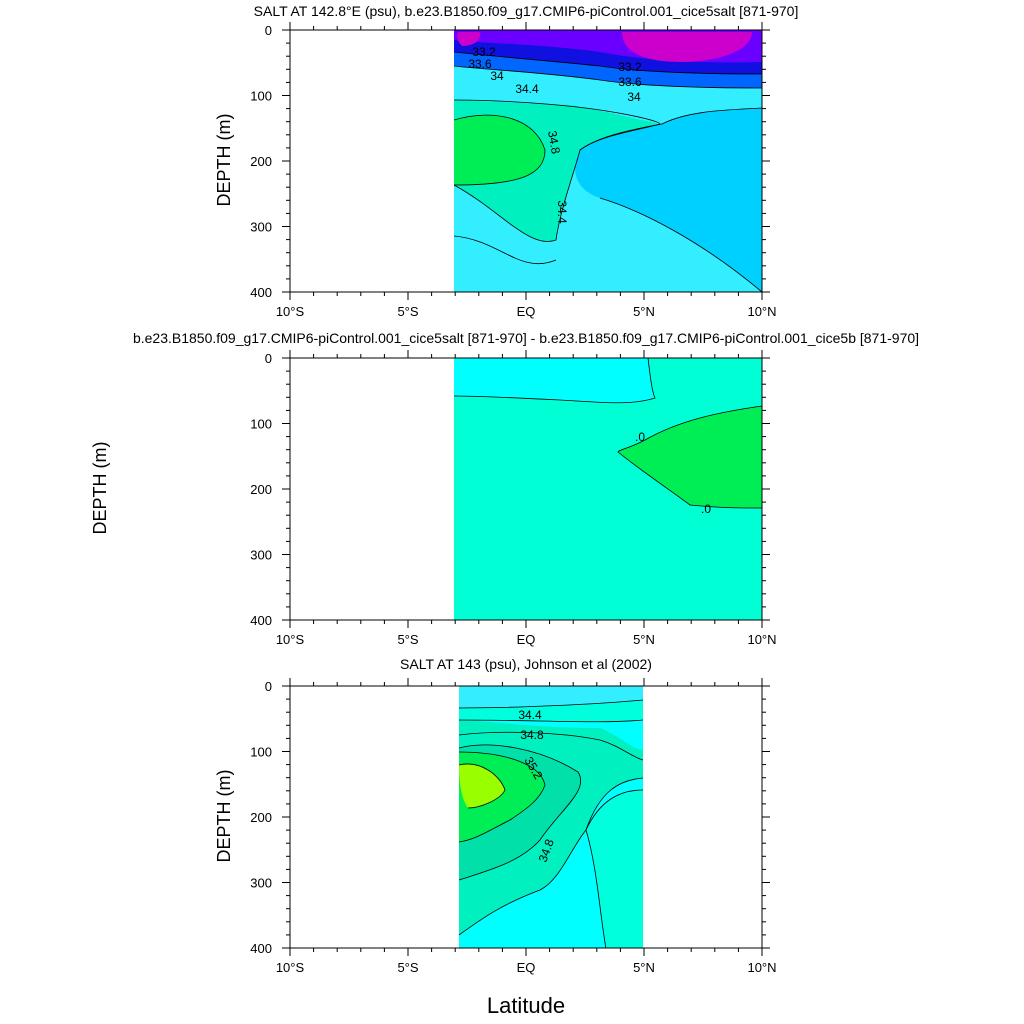  I want to click on panel-2-fill-positive, so click(690, 457).